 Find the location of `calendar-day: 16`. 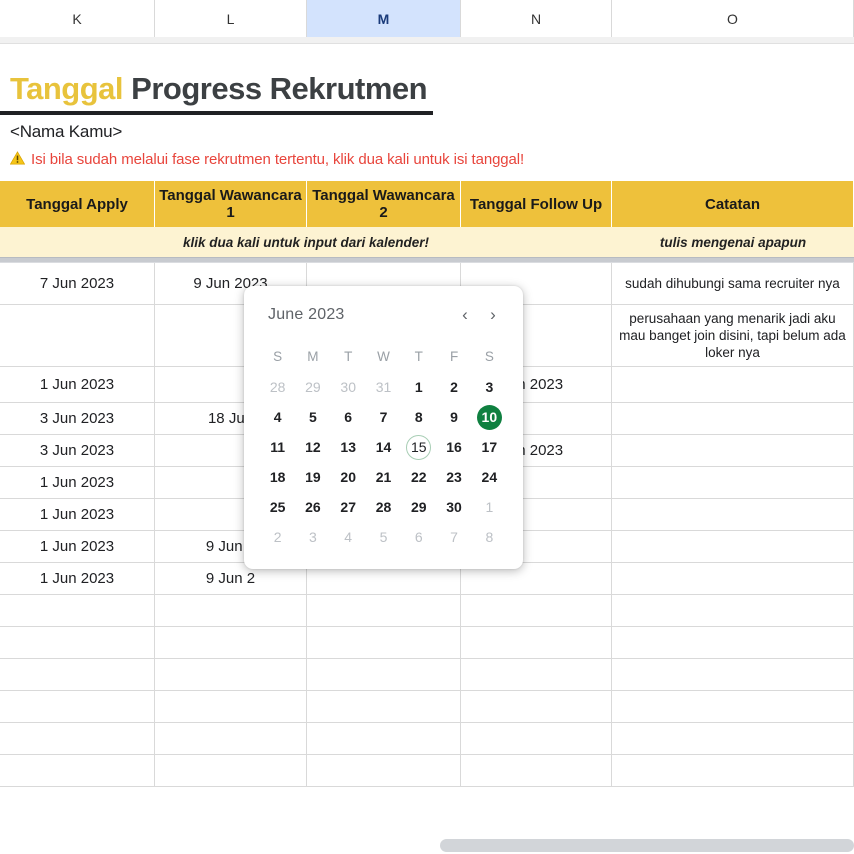

calendar-day: 16 is located at coordinates (453, 447).